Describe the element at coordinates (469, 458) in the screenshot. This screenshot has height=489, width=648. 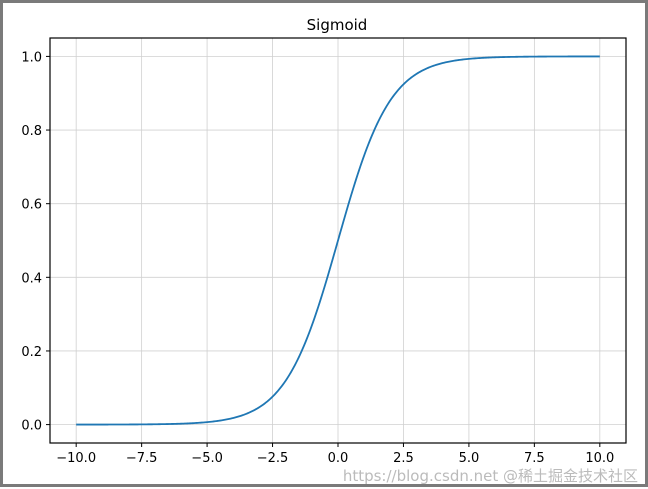
I see `x-tick-label: 5.0` at that location.